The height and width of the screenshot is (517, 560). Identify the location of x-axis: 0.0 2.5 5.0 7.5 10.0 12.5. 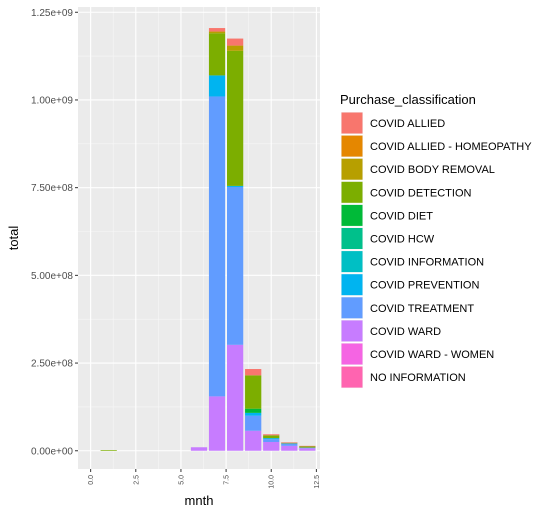
(204, 479).